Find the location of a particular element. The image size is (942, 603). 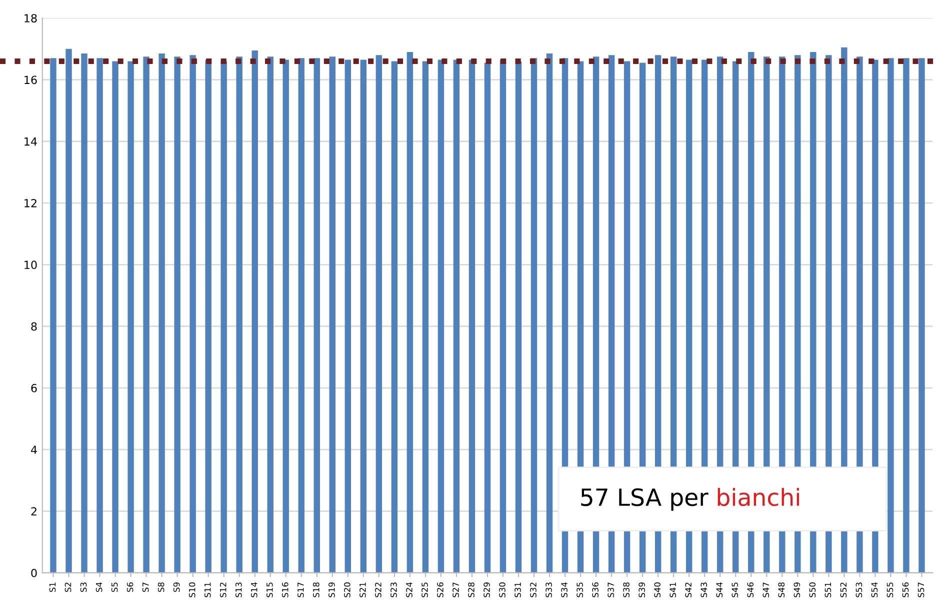

x-tick-label: S5 is located at coordinates (114, 587).